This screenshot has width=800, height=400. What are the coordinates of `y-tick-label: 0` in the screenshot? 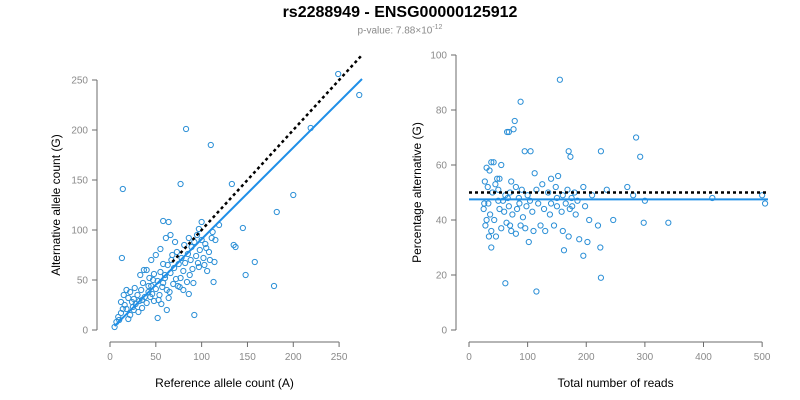 It's located at (444, 331).